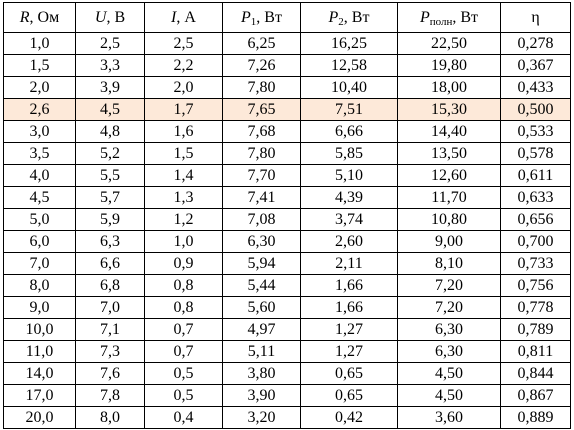  What do you see at coordinates (535, 175) in the screenshot?
I see `table-cell: 0,611` at bounding box center [535, 175].